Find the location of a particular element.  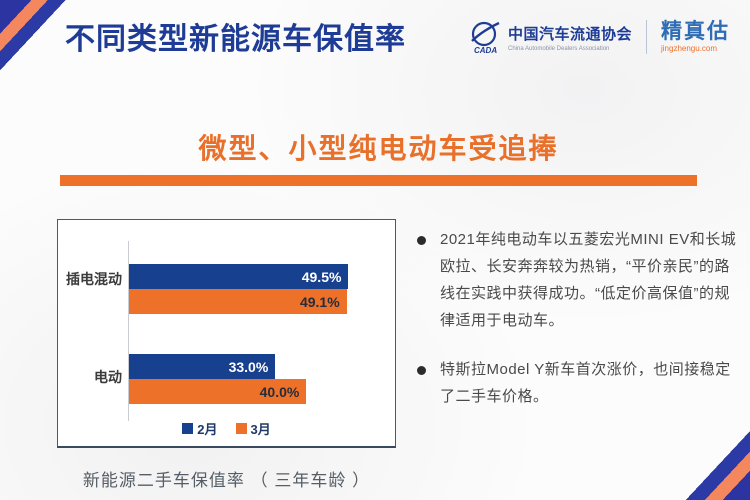

association-name: 中国汽车流通协会 is located at coordinates (569, 34).